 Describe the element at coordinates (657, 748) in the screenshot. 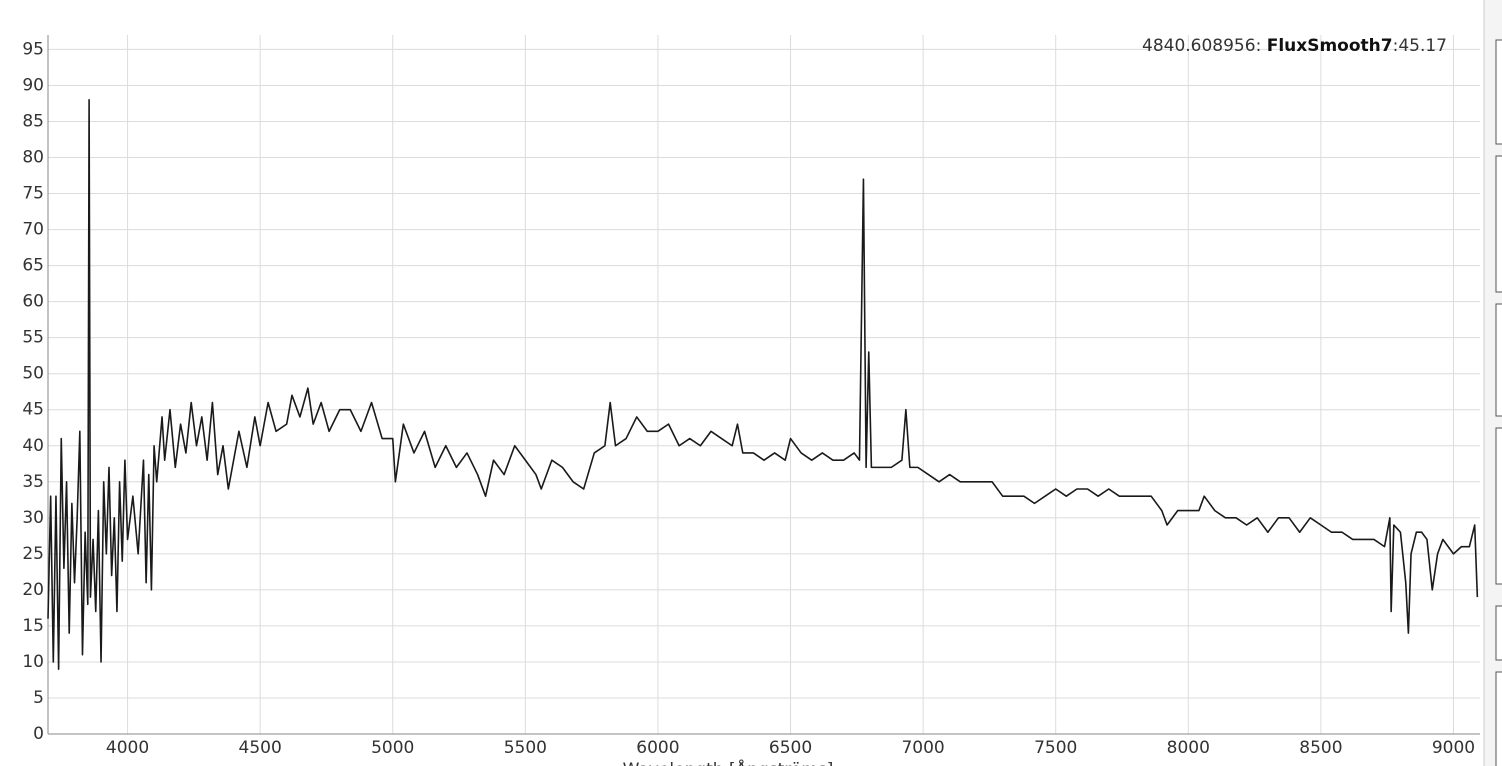

I see `x-tick-label: 6000` at that location.